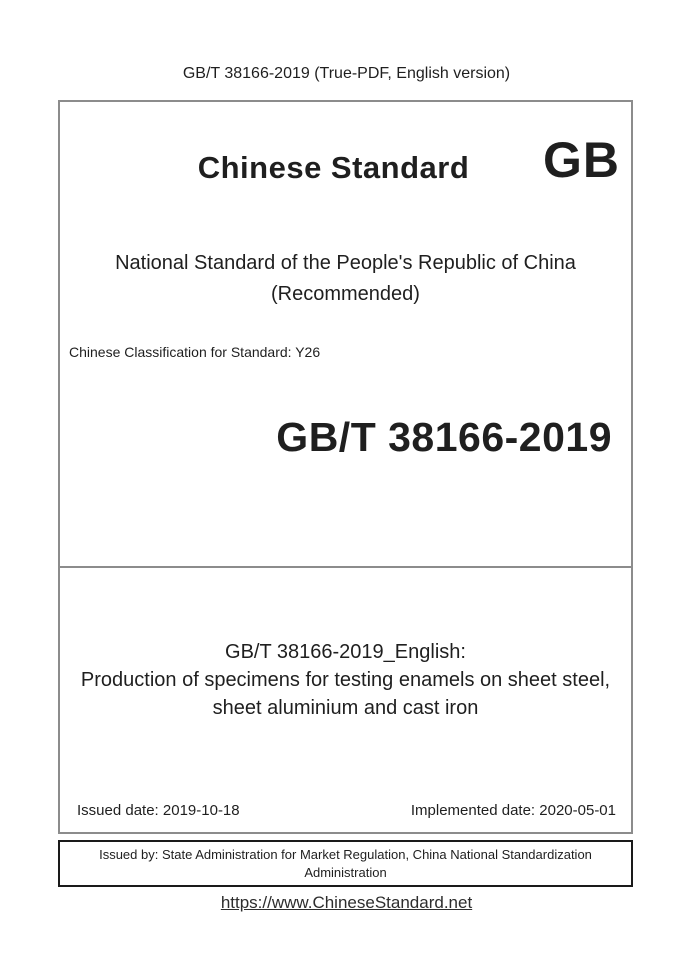 The width and height of the screenshot is (693, 980). I want to click on issued-date-label: Issued date: 2019-10-18, so click(158, 810).